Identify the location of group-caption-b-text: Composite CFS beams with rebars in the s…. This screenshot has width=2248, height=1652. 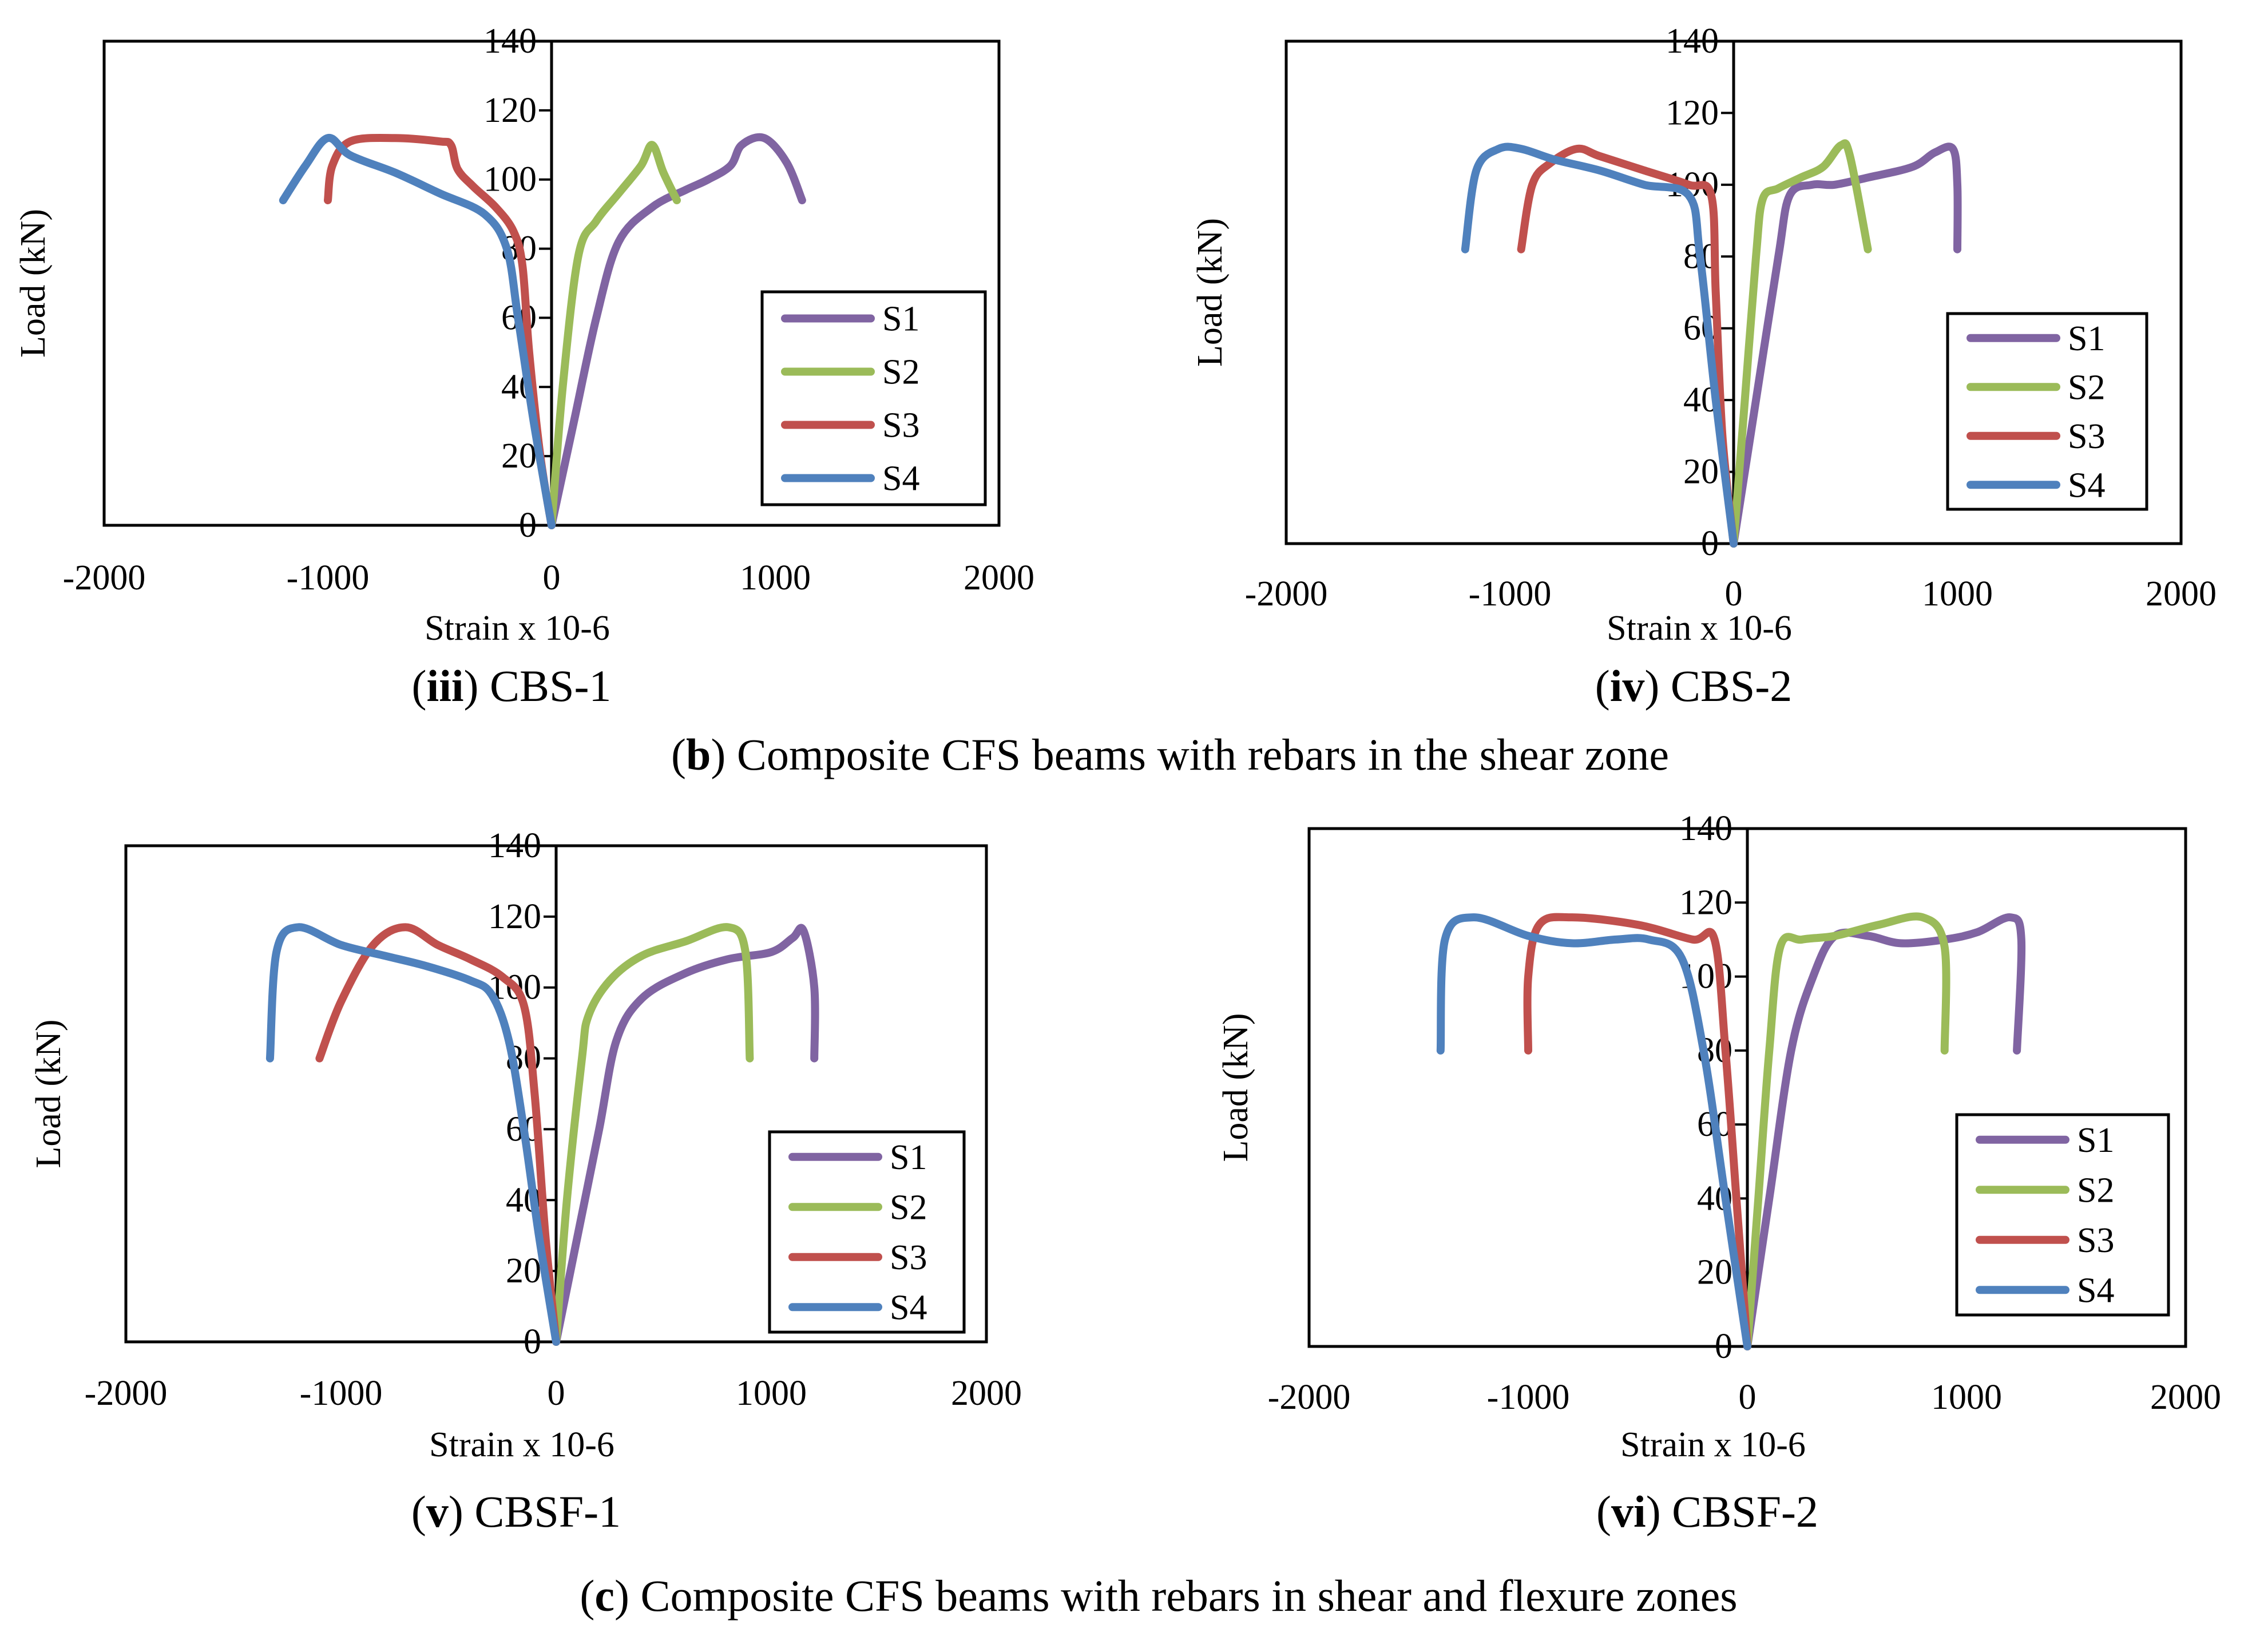
(1203, 754).